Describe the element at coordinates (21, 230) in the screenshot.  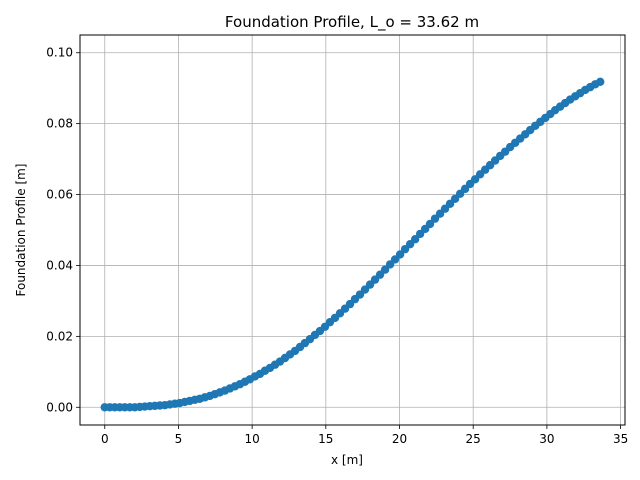
I see `y-axis-label: Foundation Profile [m]` at that location.